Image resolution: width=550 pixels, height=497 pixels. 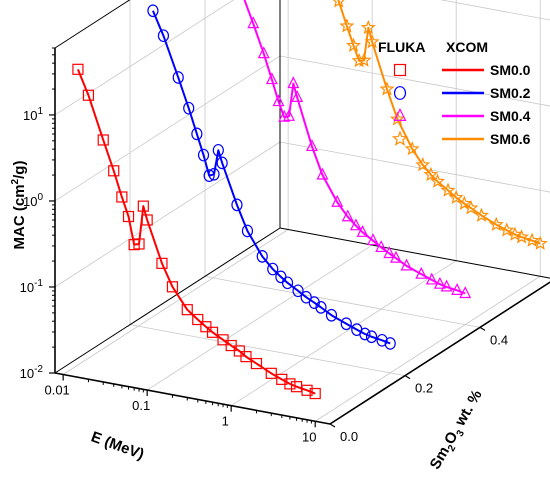 What do you see at coordinates (33, 114) in the screenshot?
I see `y-tick-label: 10¹` at bounding box center [33, 114].